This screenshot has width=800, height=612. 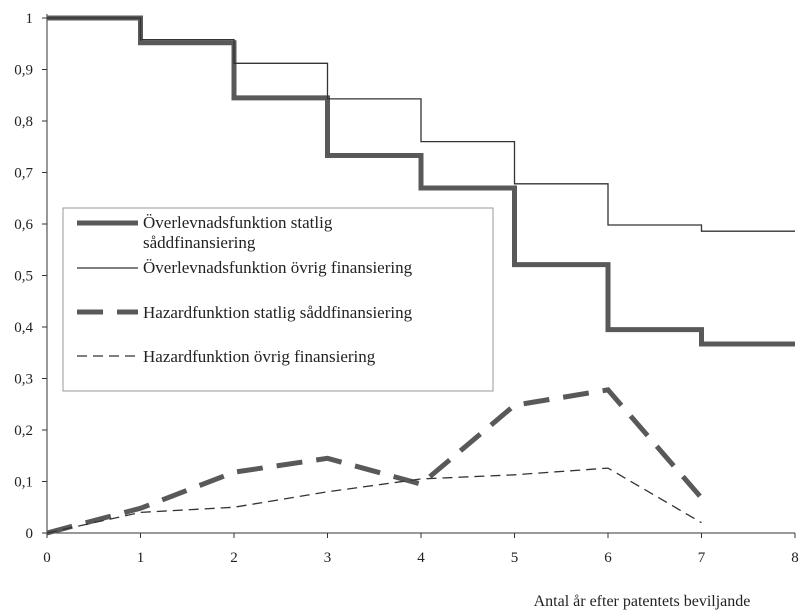 I want to click on legend-label-1: Överlevnadsfunktion statlig, so click(x=238, y=222).